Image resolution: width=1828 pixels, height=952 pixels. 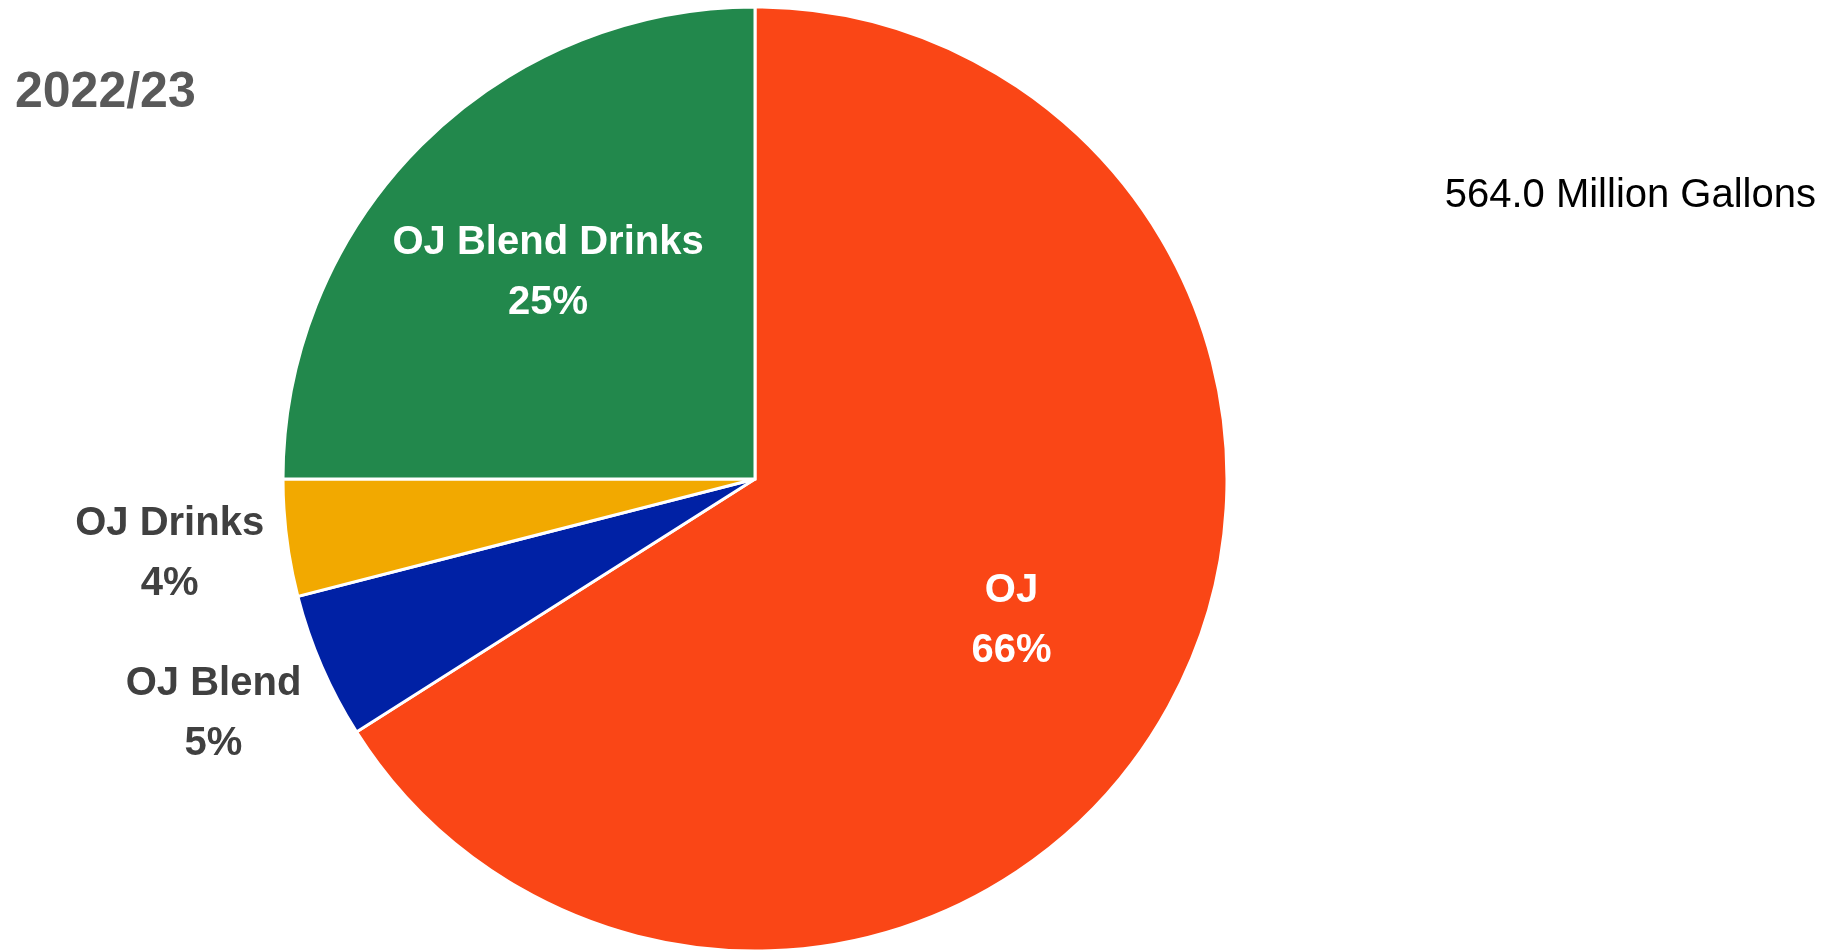 What do you see at coordinates (1011, 647) in the screenshot?
I see `data-label: 66%` at bounding box center [1011, 647].